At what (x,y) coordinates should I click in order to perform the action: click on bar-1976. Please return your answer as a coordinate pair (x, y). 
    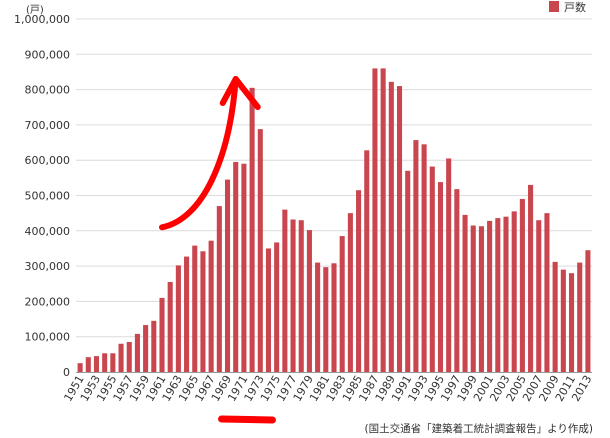
    Looking at the image, I should click on (285, 290).